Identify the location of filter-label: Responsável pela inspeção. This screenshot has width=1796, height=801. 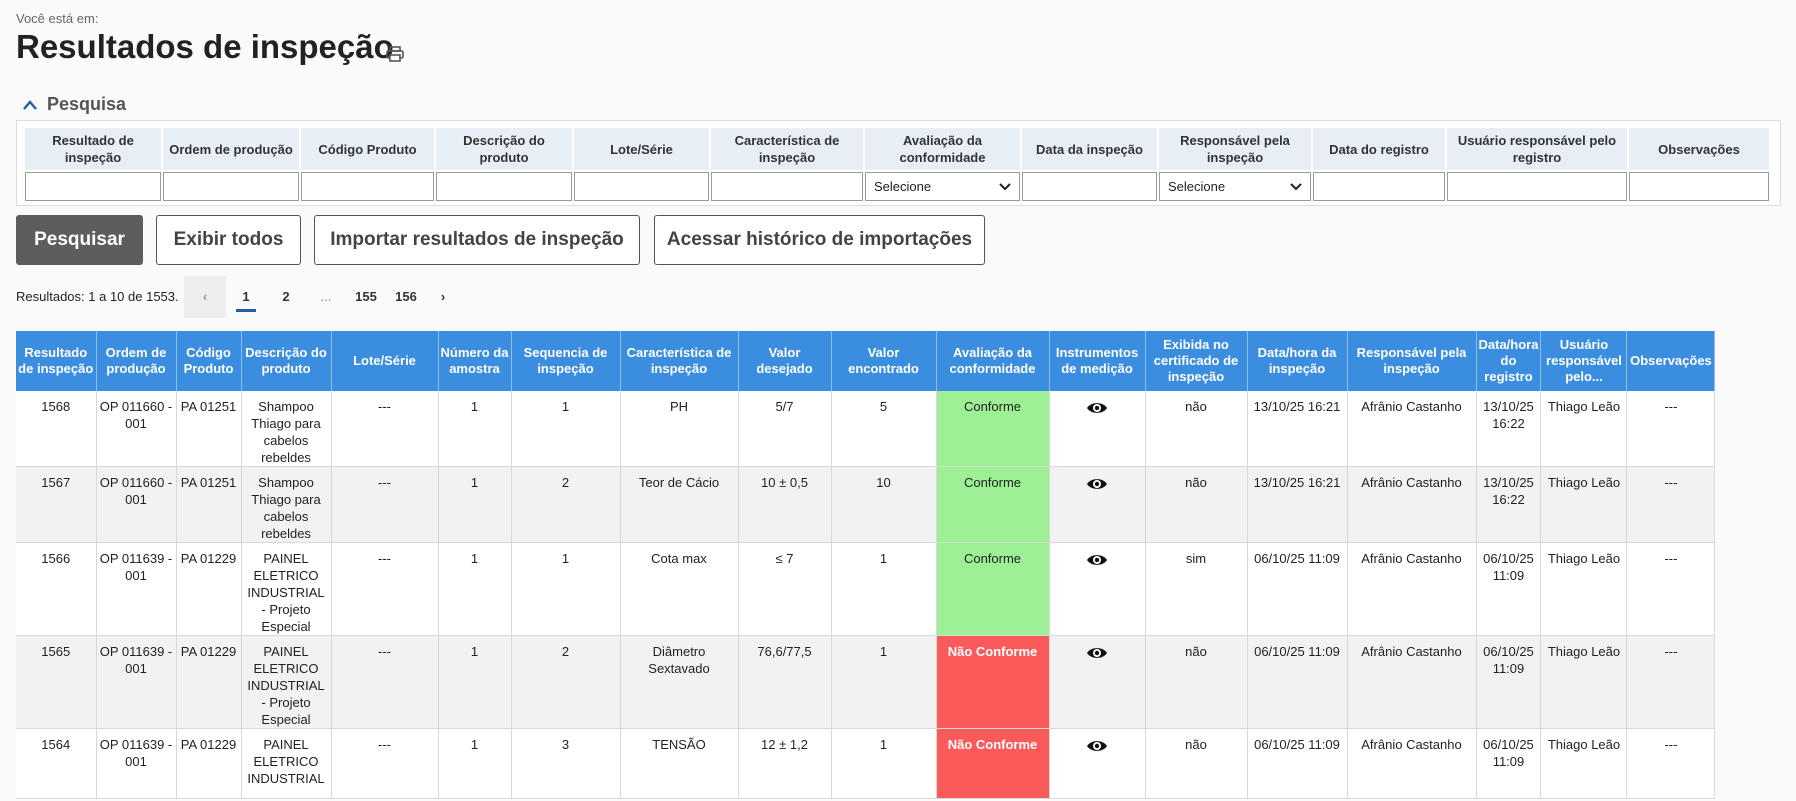
(1235, 149).